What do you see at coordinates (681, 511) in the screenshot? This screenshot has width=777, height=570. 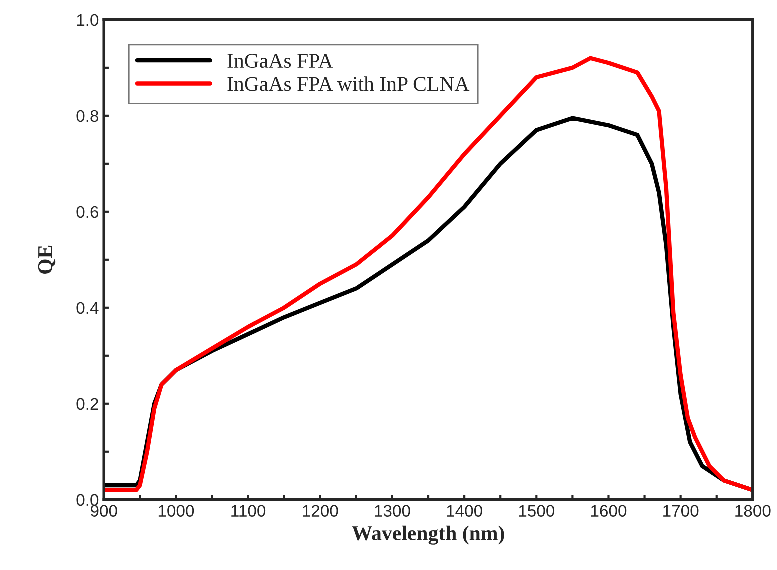 I see `x-tick-label: 1700` at bounding box center [681, 511].